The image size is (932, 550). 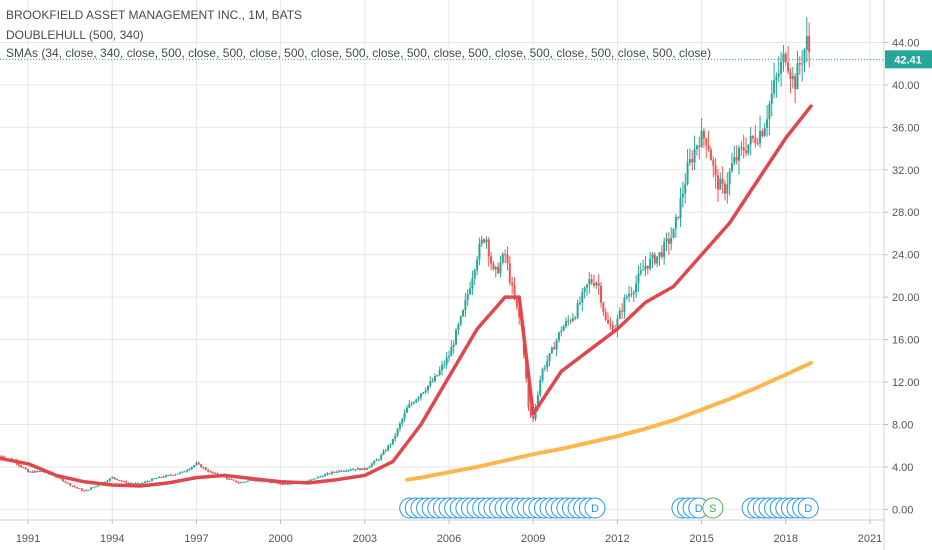 I want to click on last-price-line: 42.41, so click(x=466, y=59).